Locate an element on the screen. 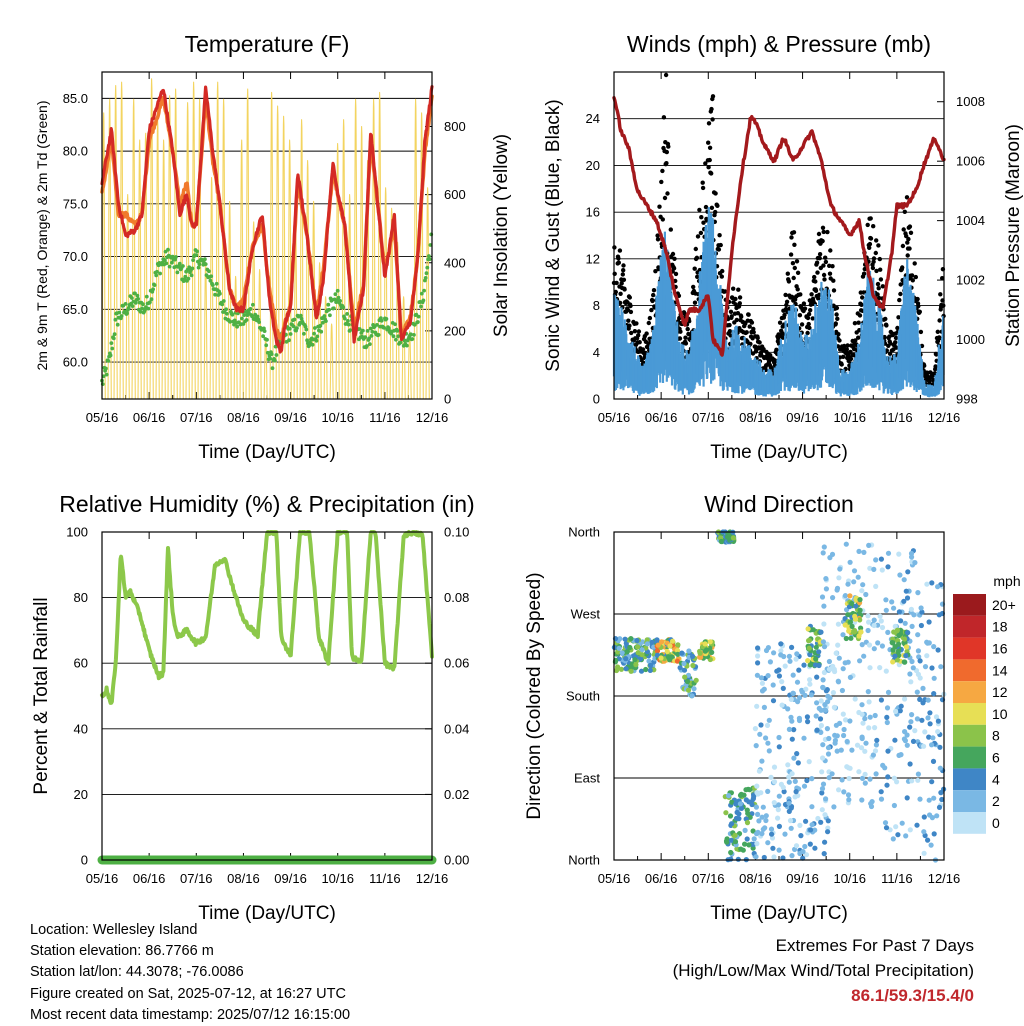 Image resolution: width=1024 pixels, height=1026 pixels. legend-label: 20+ is located at coordinates (1004, 605).